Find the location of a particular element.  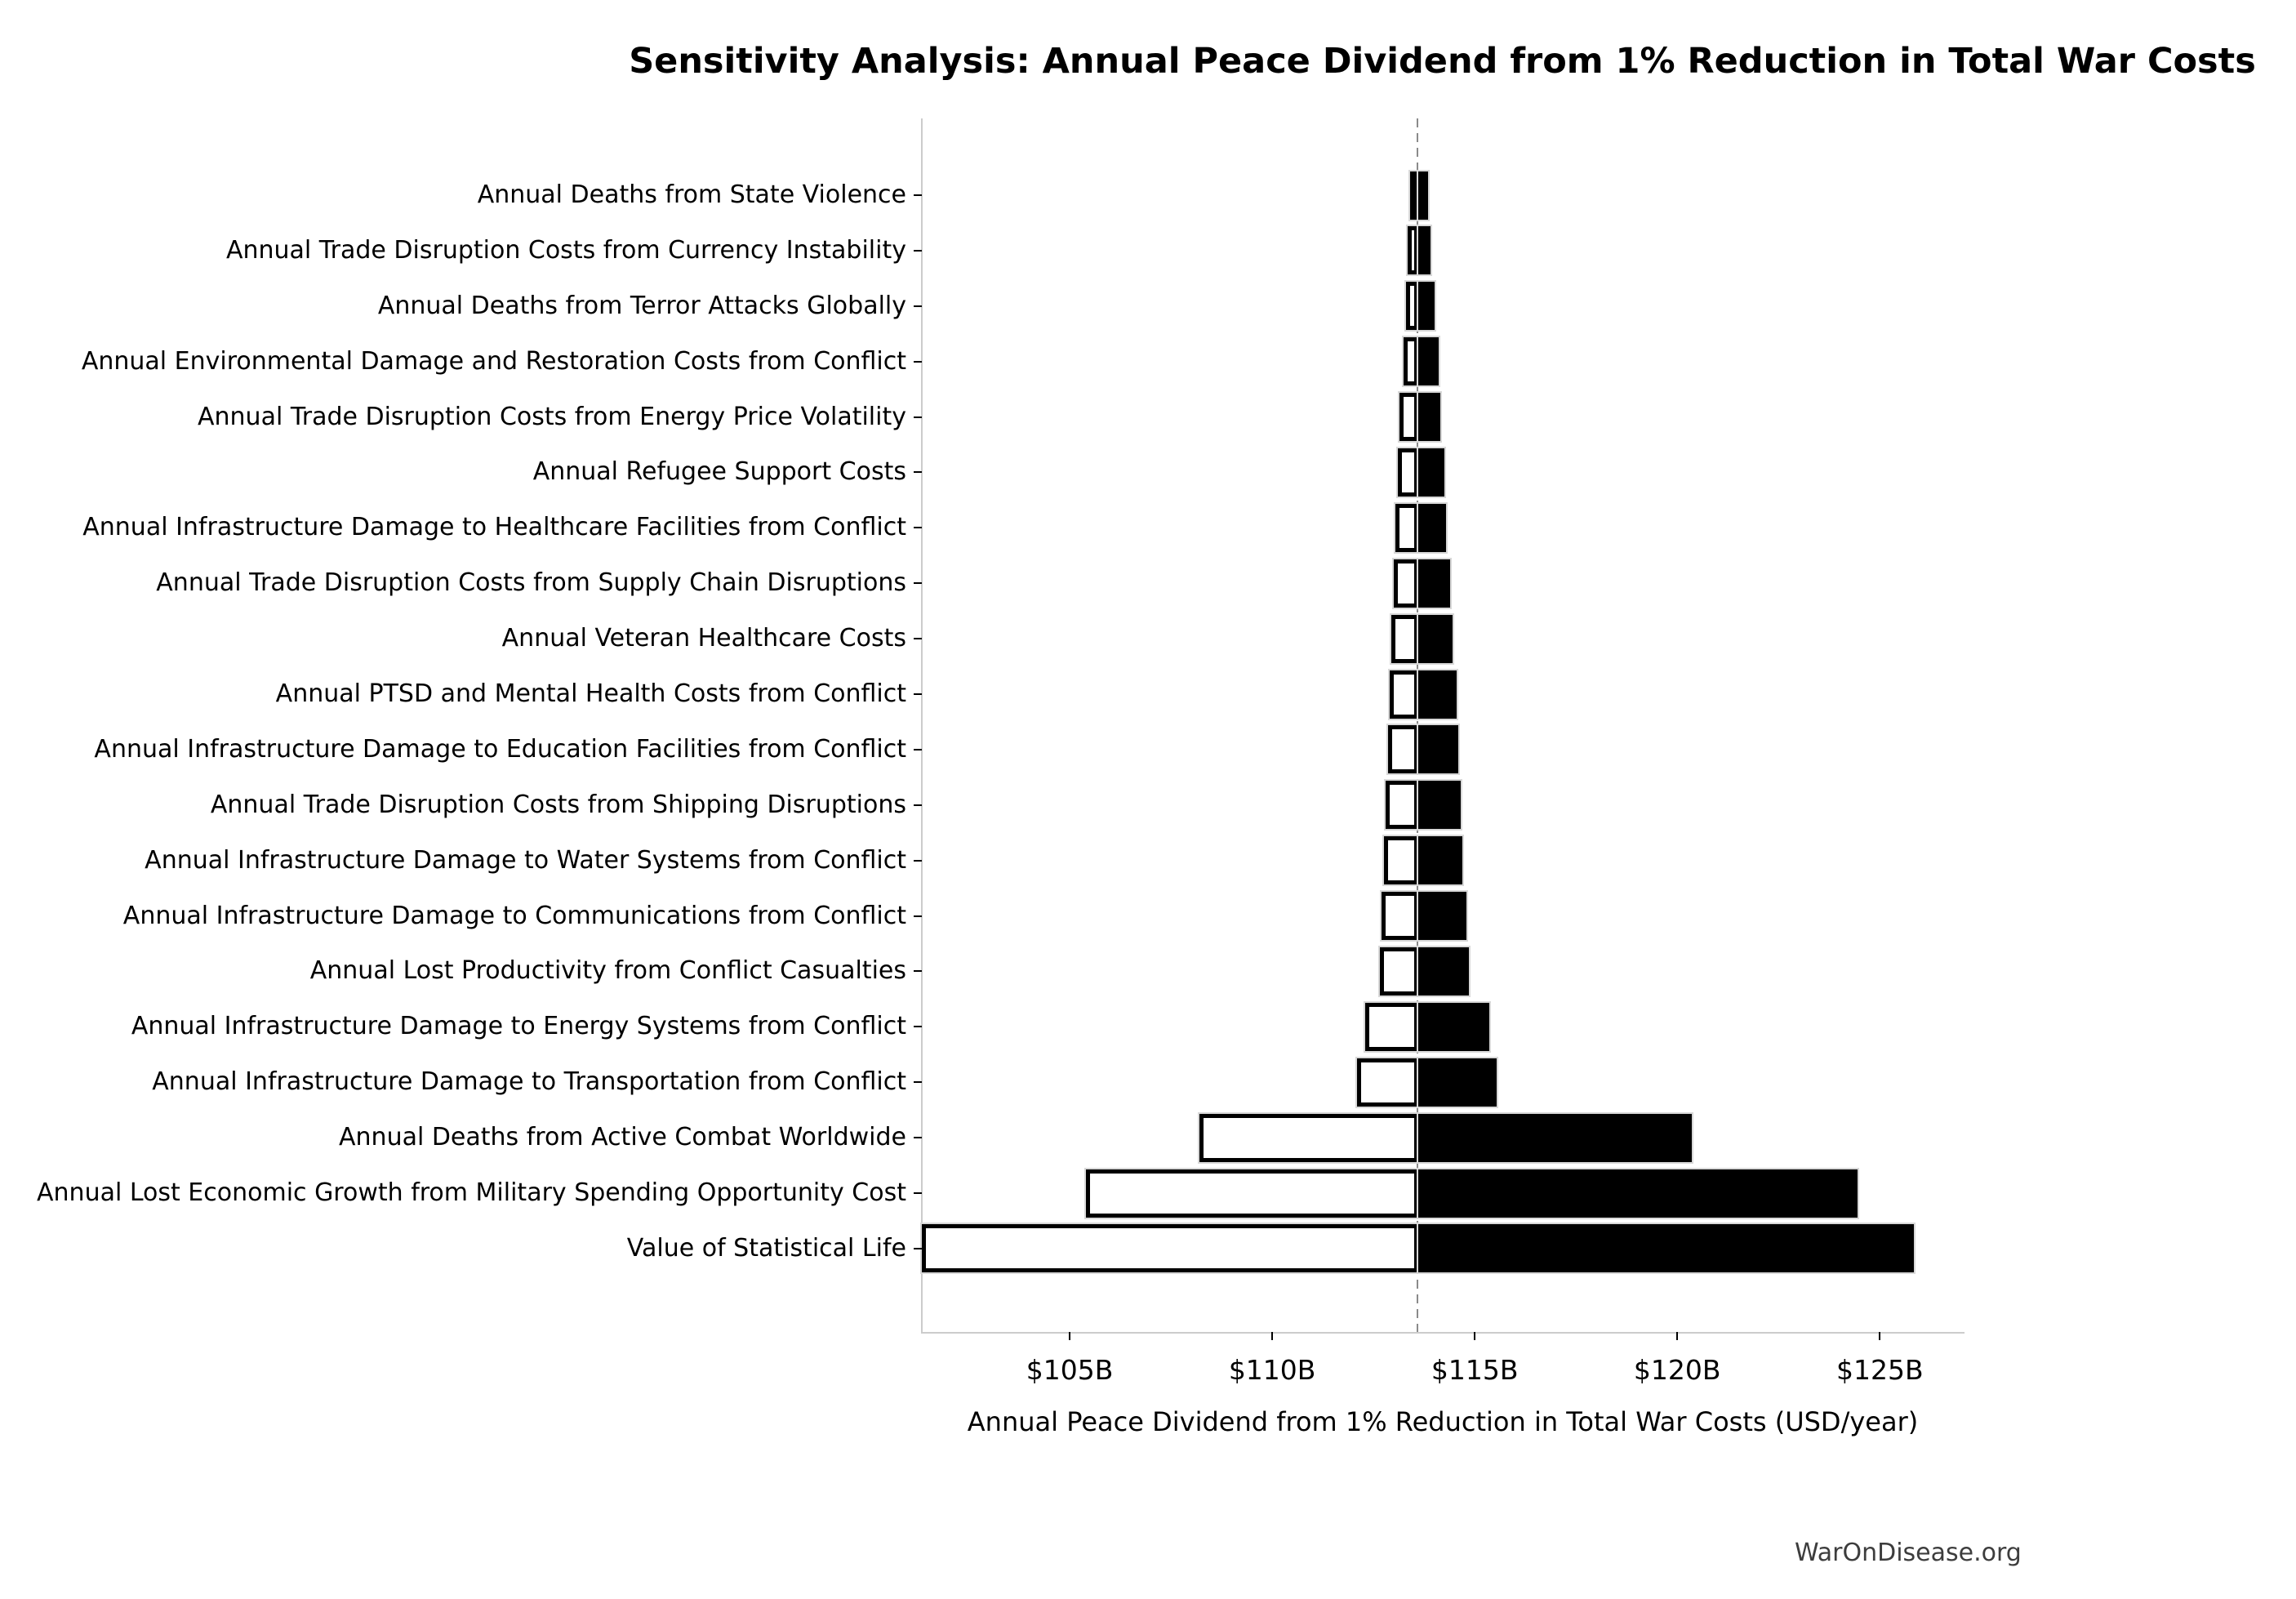

x-tick-label: $110B is located at coordinates (1272, 1370).